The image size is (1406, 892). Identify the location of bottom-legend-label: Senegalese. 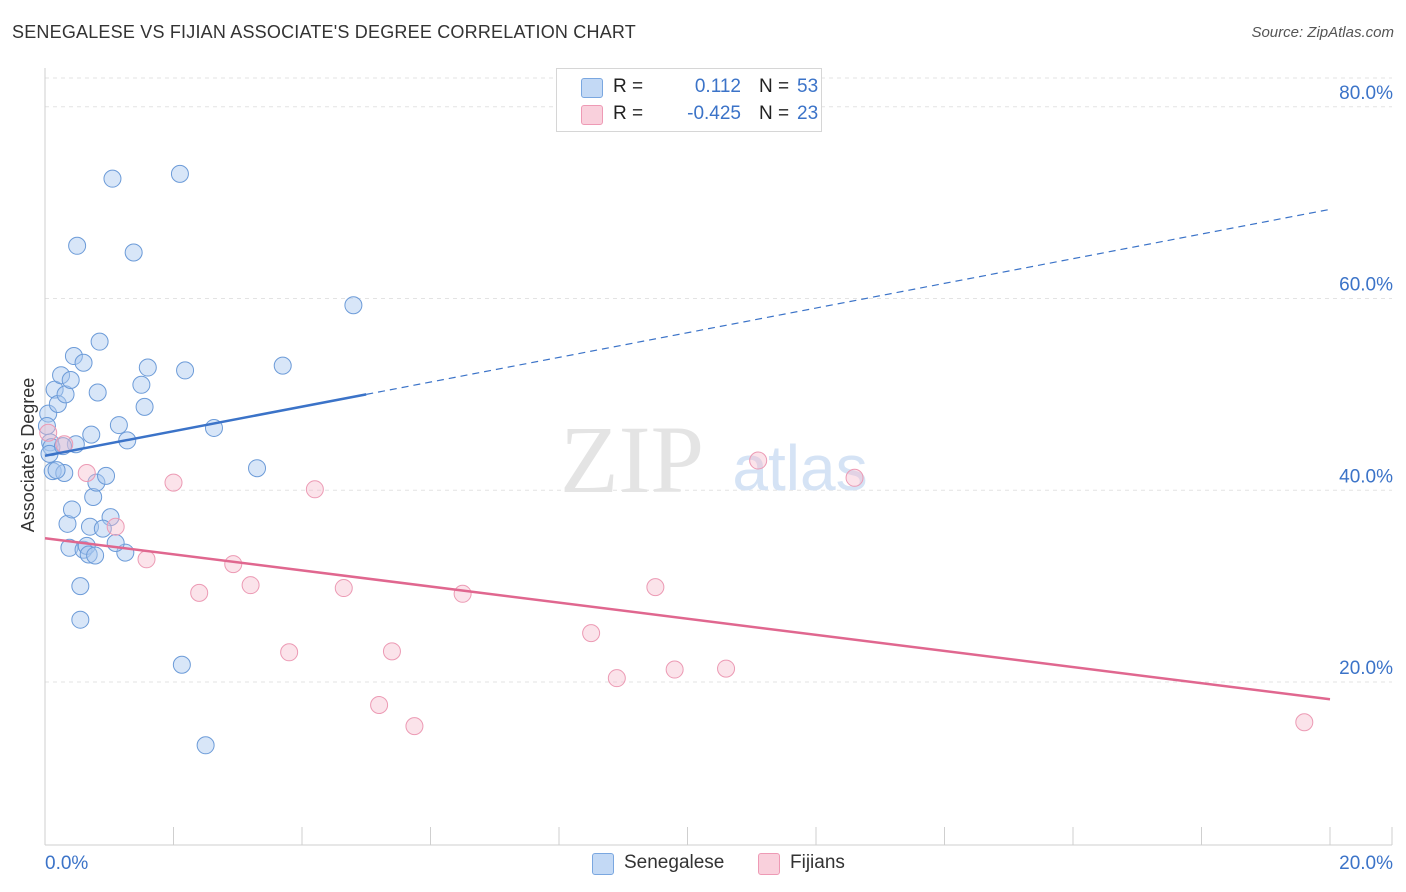
(674, 862).